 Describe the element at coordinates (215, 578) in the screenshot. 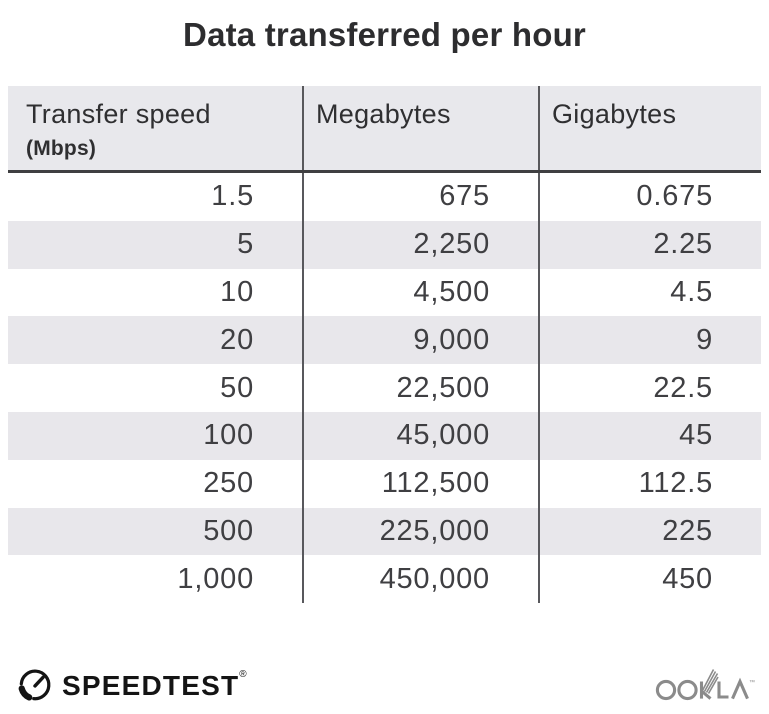

I see `table-cell: 1,000` at that location.